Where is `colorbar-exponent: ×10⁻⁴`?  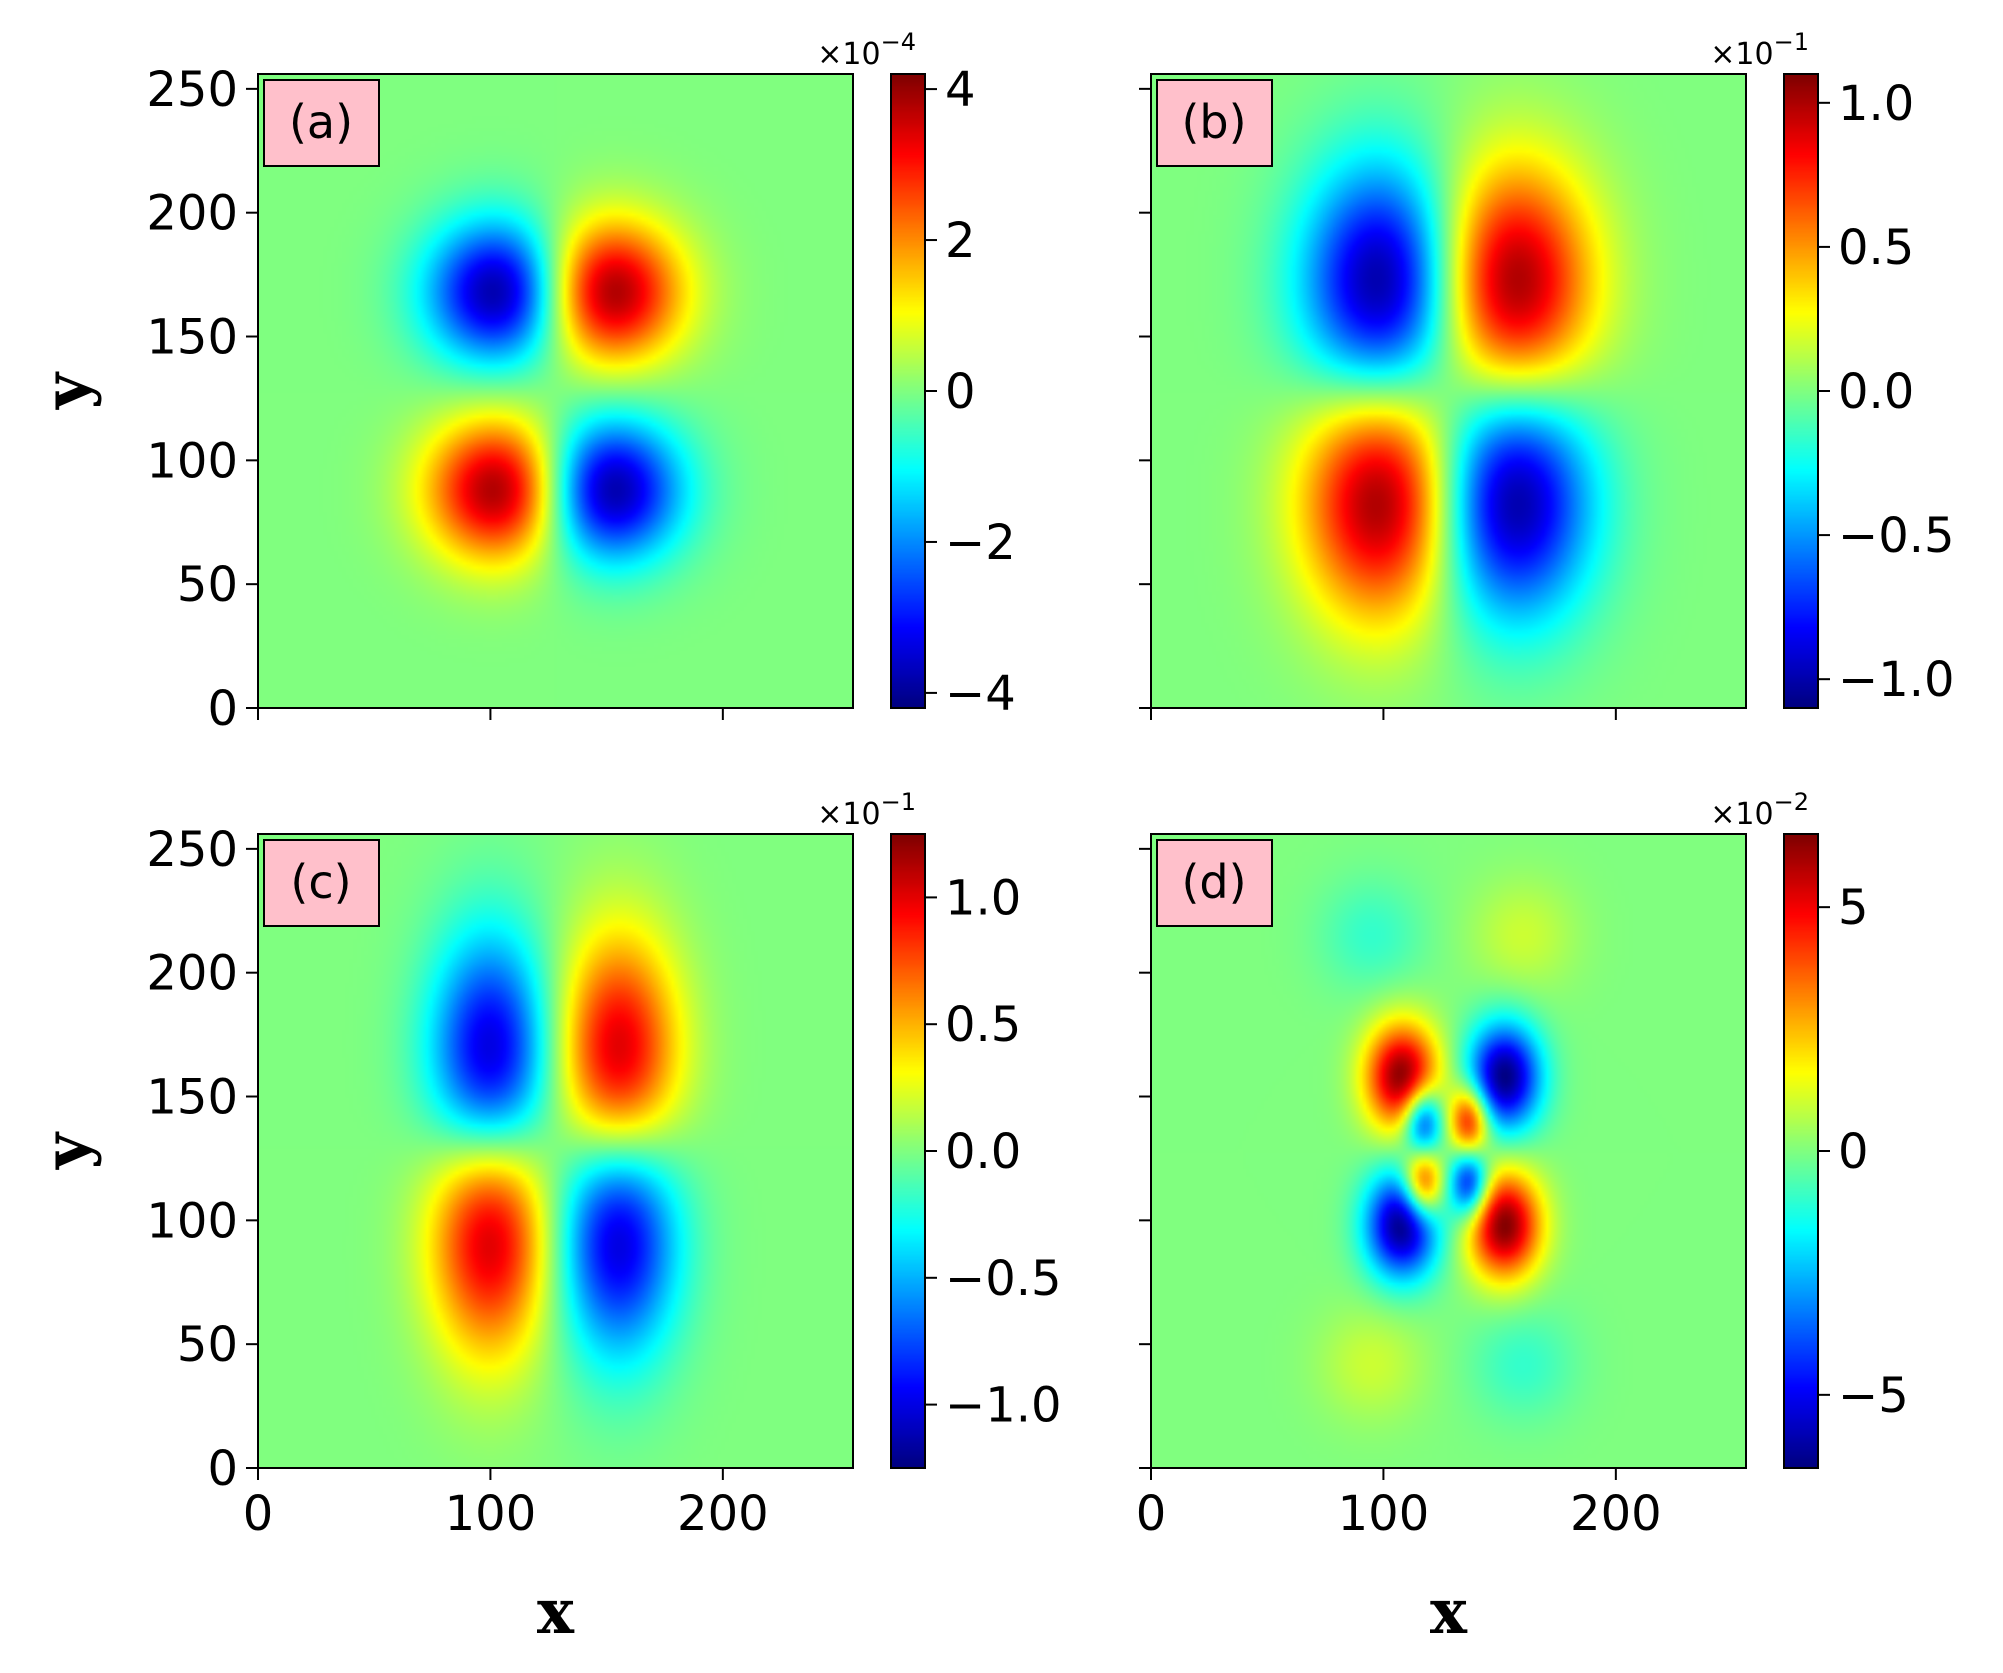 colorbar-exponent: ×10⁻⁴ is located at coordinates (866, 50).